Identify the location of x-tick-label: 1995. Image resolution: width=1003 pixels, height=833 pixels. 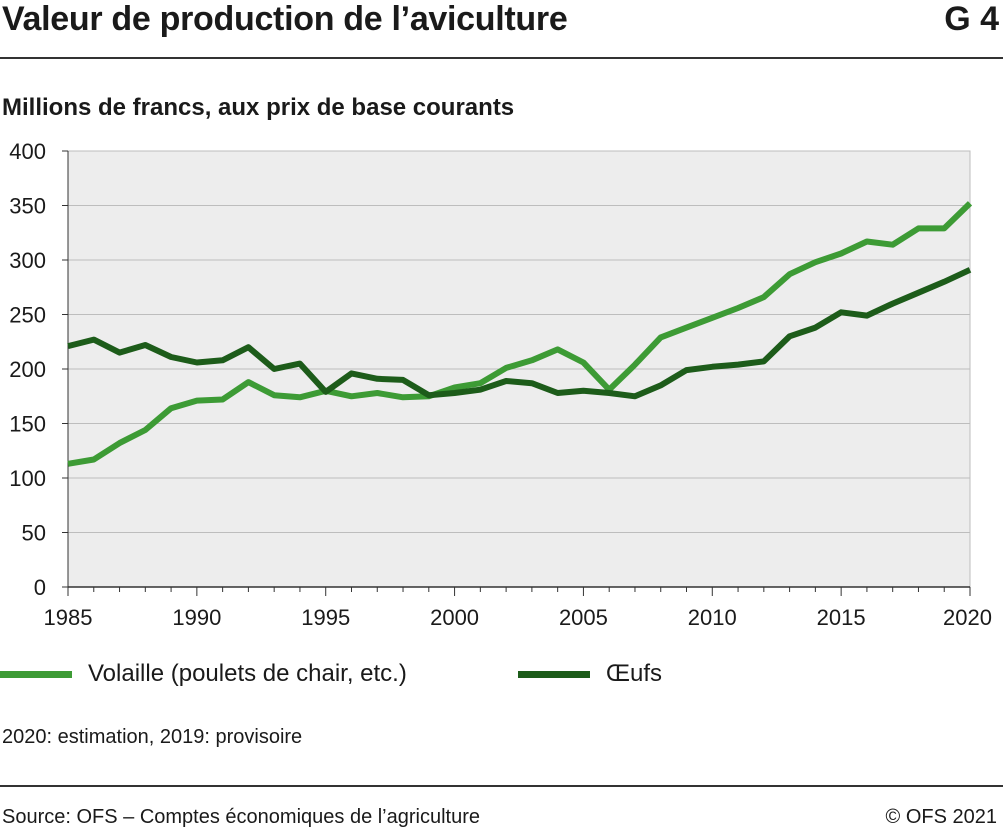
(325, 617).